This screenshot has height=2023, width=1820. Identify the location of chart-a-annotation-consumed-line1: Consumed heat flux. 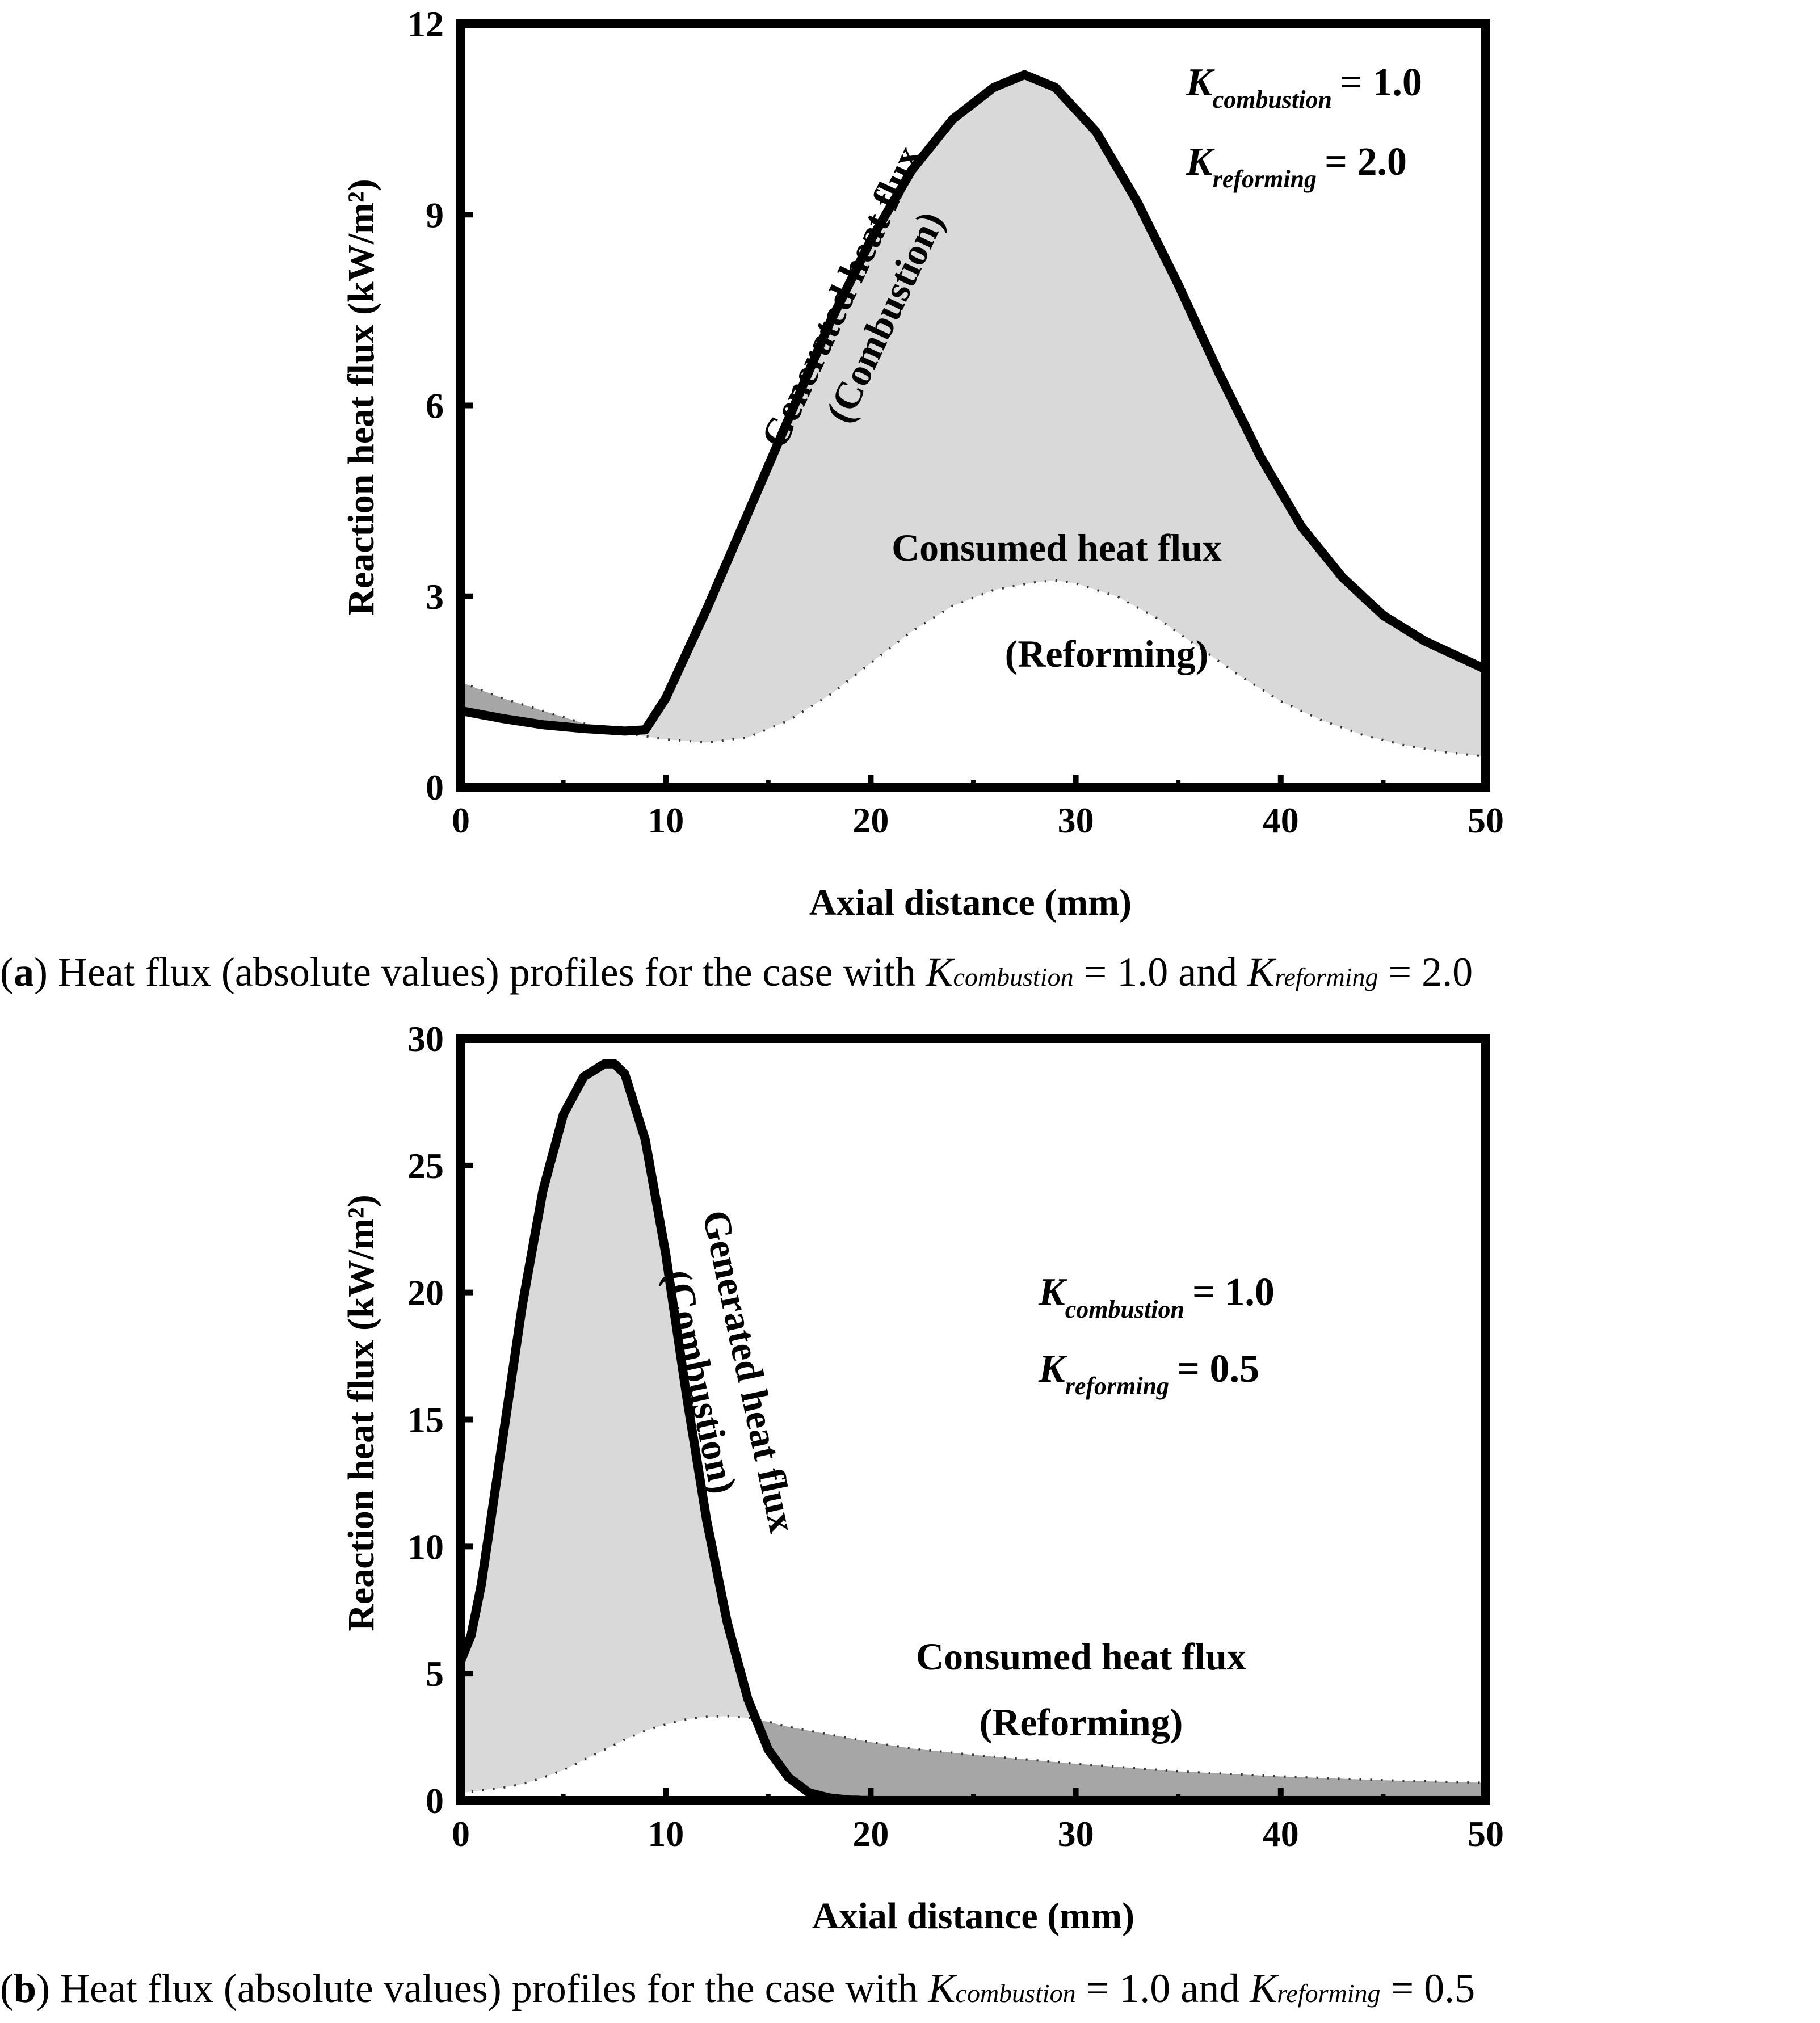
(1057, 548).